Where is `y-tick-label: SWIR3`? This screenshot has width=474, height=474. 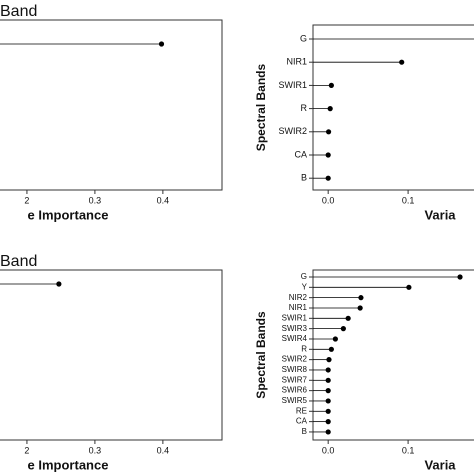 y-tick-label: SWIR3 is located at coordinates (295, 328).